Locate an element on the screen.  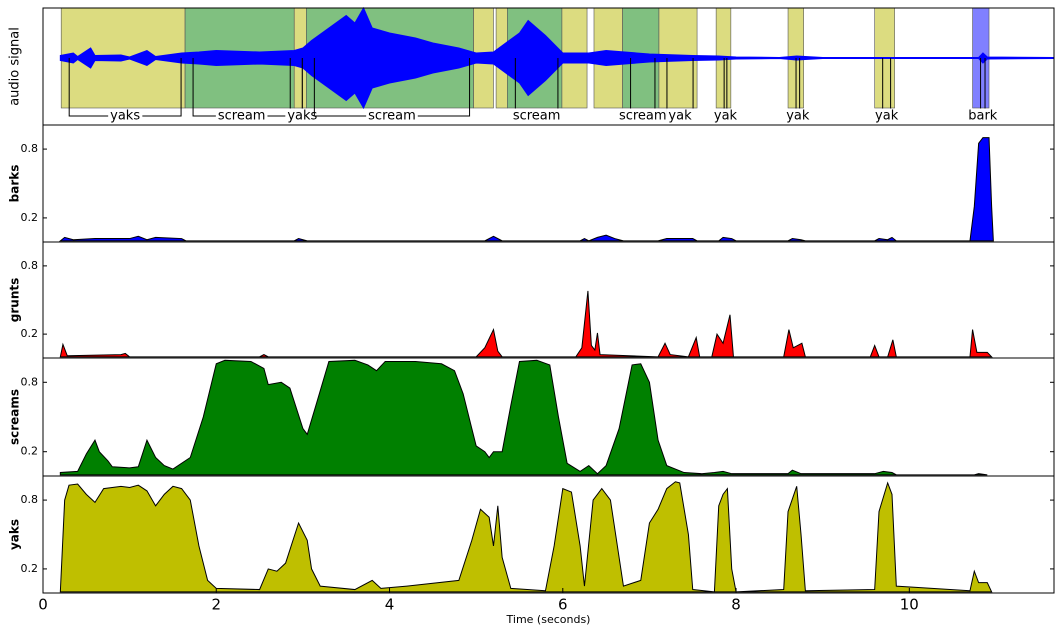
x-tick-label: 0 is located at coordinates (43, 605).